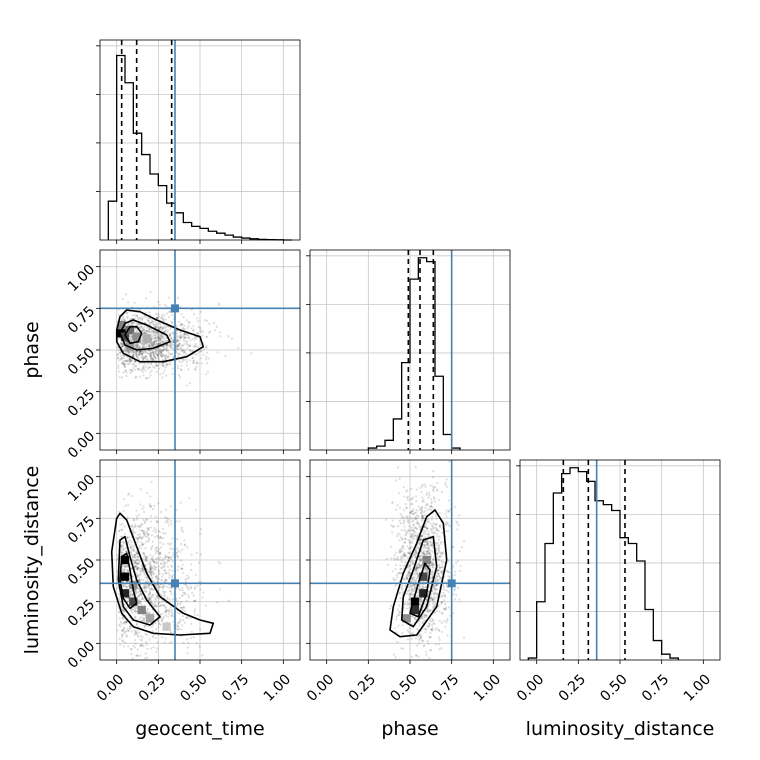  I want to click on xtick-label-luminosity_distance-1: 0.25, so click(572, 687).